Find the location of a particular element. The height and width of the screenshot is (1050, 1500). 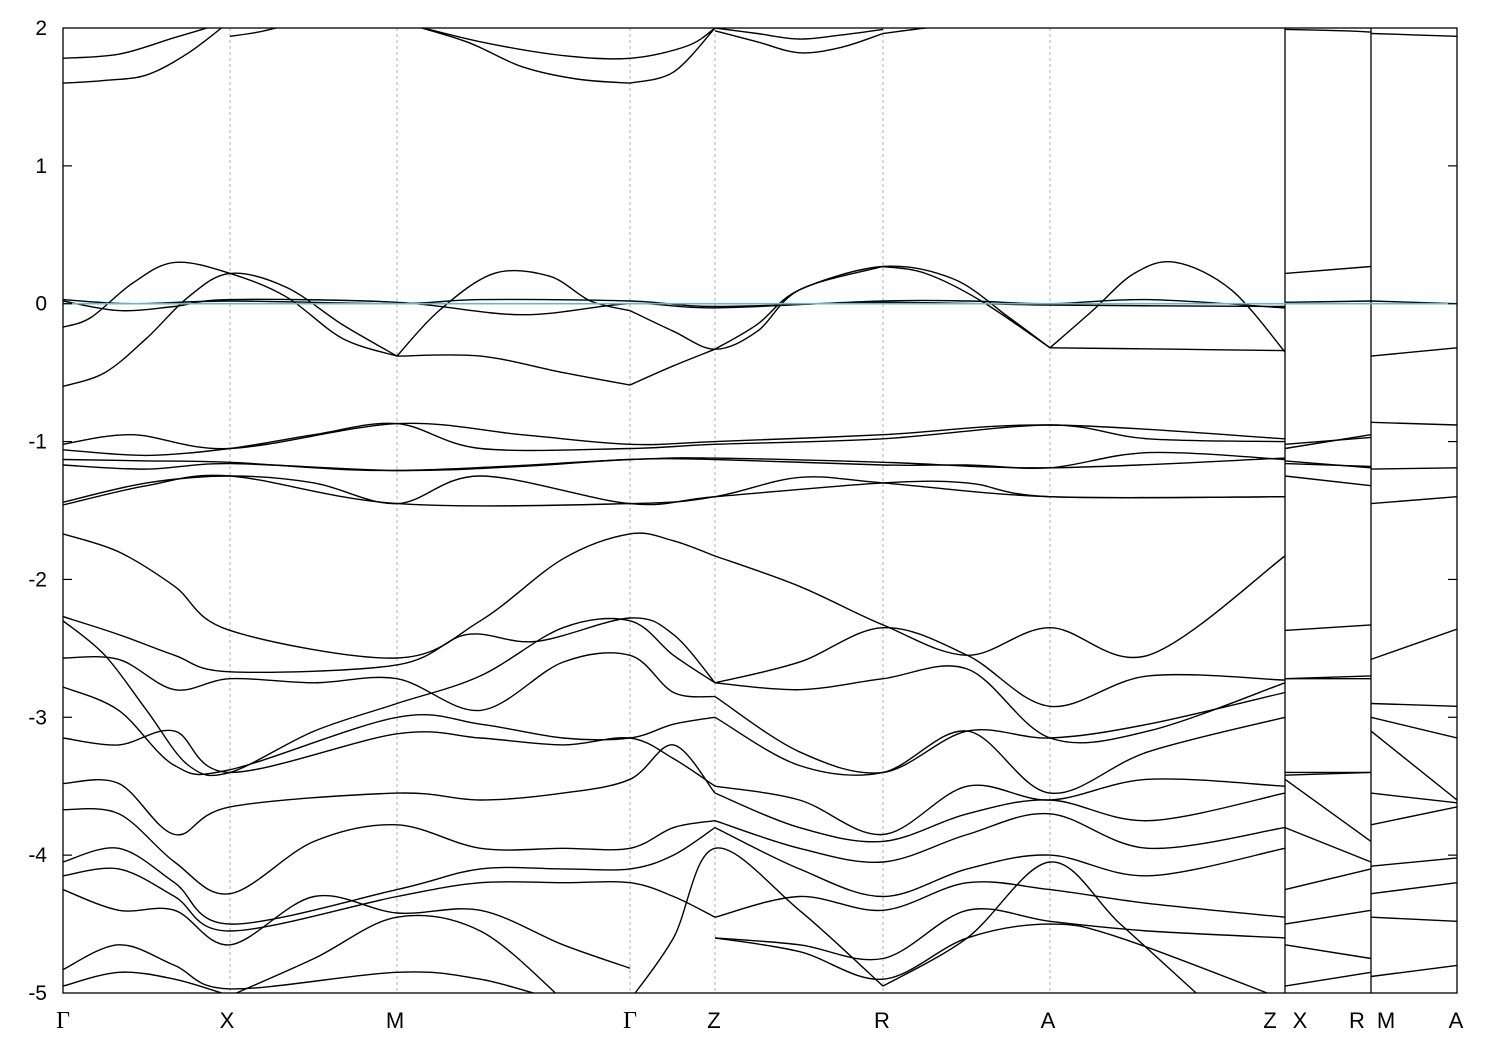

y-tick-label: -2 is located at coordinates (37, 579).